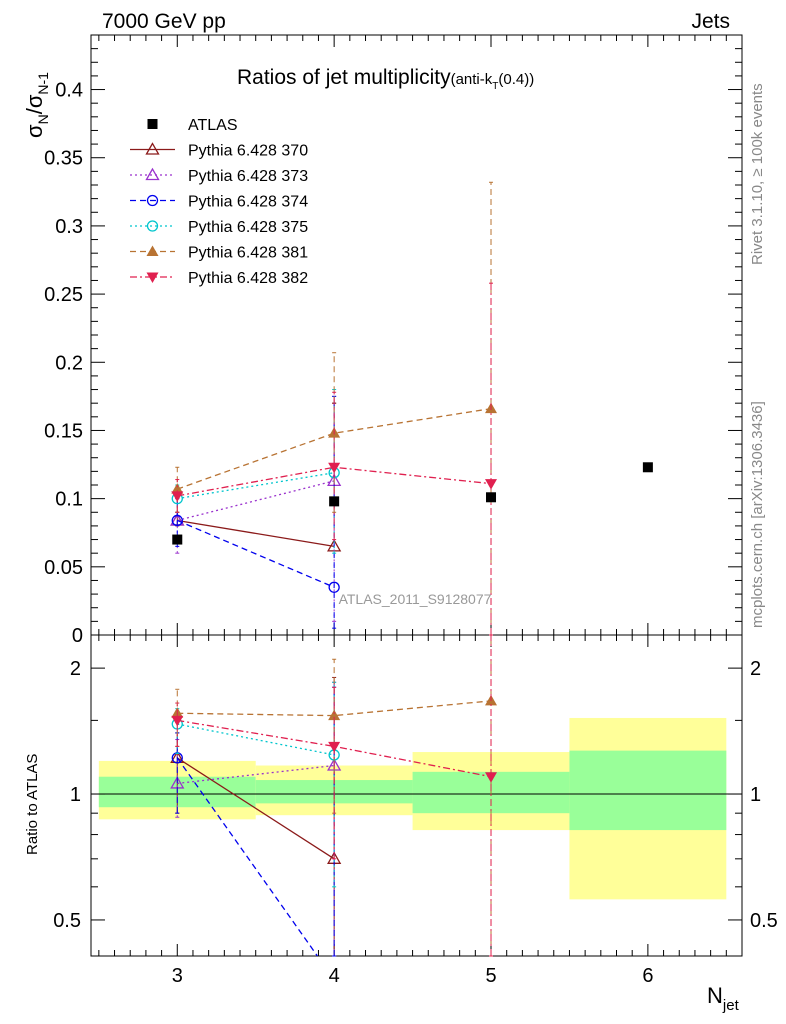 This screenshot has height=1024, width=786. What do you see at coordinates (334, 448) in the screenshot?
I see `top-series-4-line` at bounding box center [334, 448].